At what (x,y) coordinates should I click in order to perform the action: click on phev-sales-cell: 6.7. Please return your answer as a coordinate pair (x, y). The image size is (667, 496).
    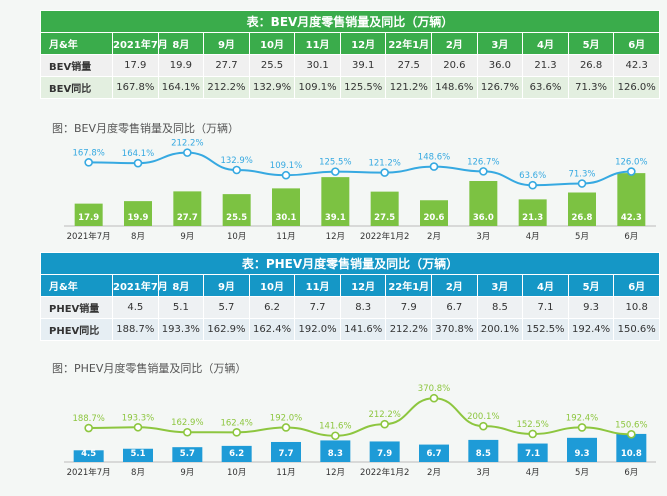
    Looking at the image, I should click on (454, 307).